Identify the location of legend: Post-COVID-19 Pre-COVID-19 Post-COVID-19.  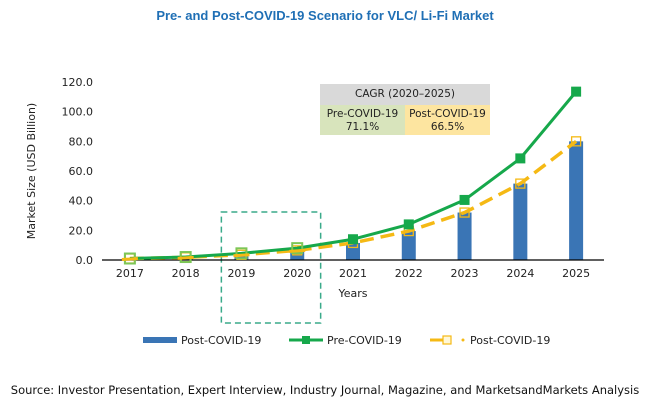
(325, 340).